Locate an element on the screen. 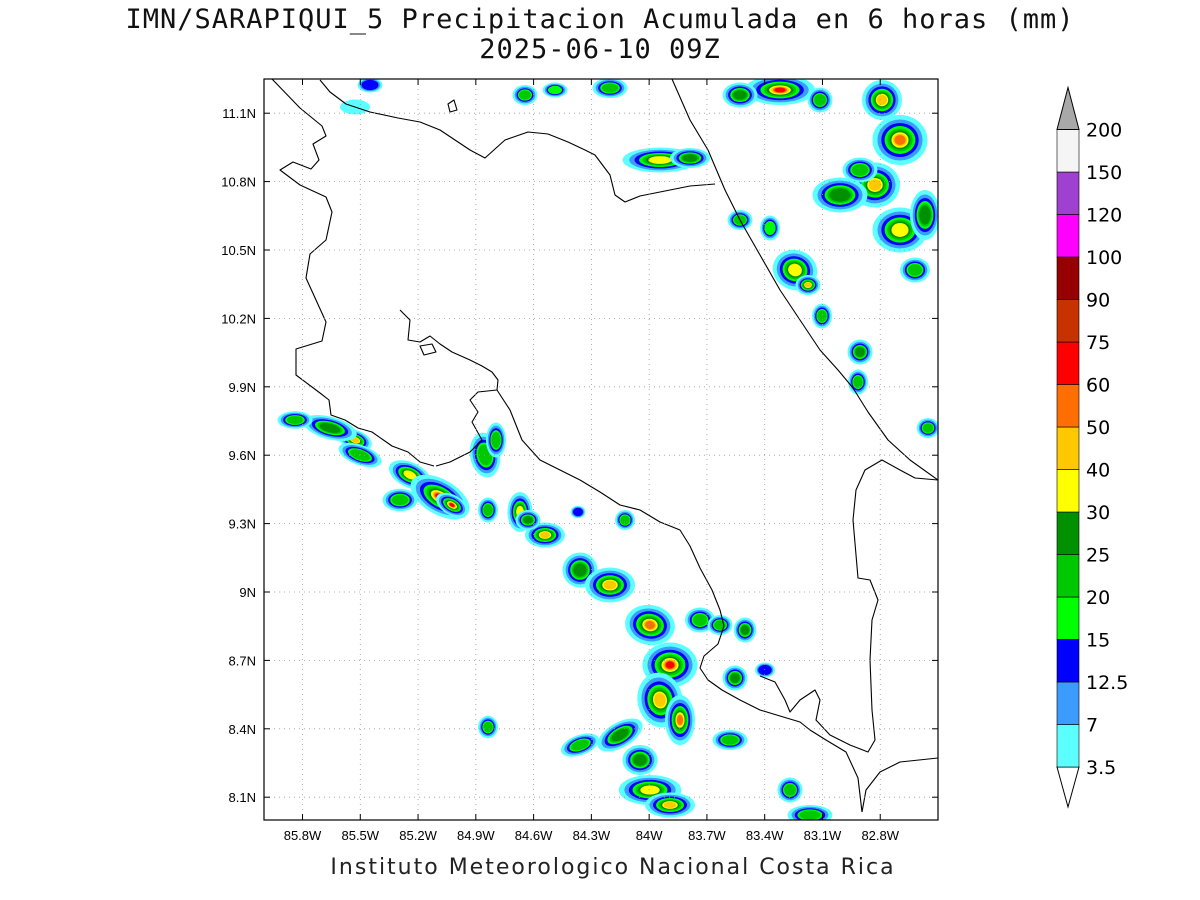 The width and height of the screenshot is (1200, 900). lat-tick-label: 10.8N is located at coordinates (238, 182).